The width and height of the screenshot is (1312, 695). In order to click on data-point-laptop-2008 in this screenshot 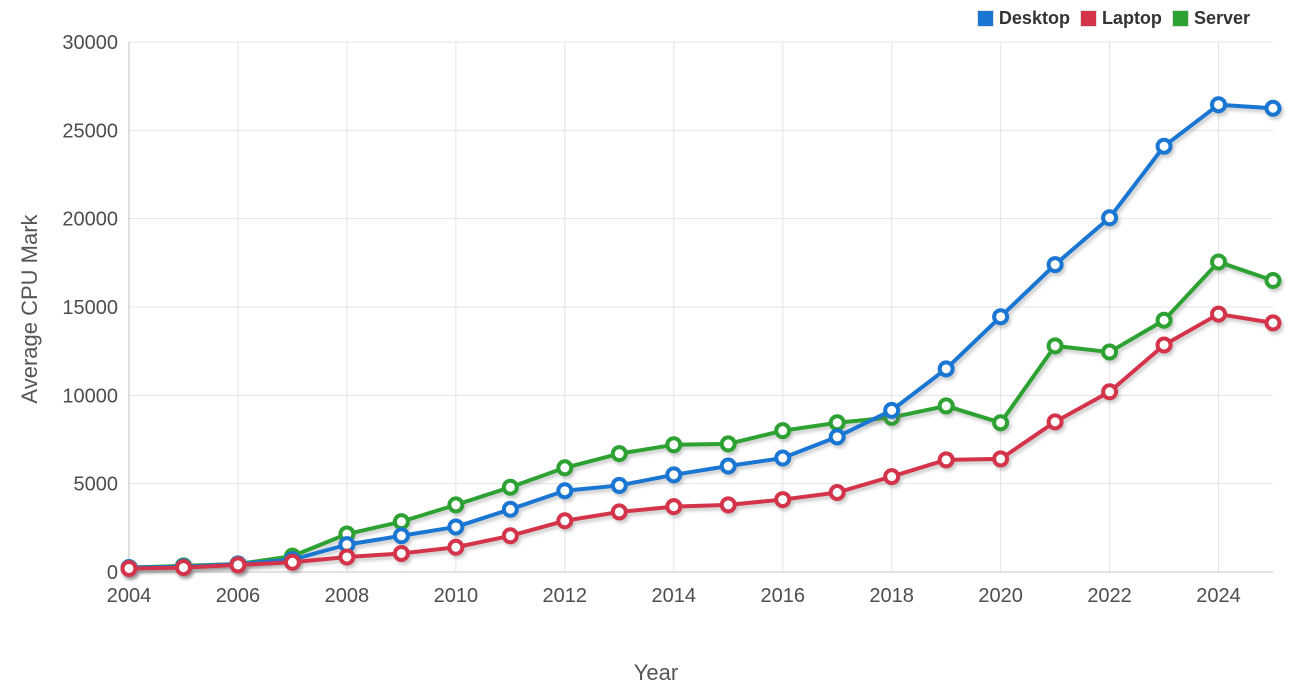, I will do `click(347, 557)`.